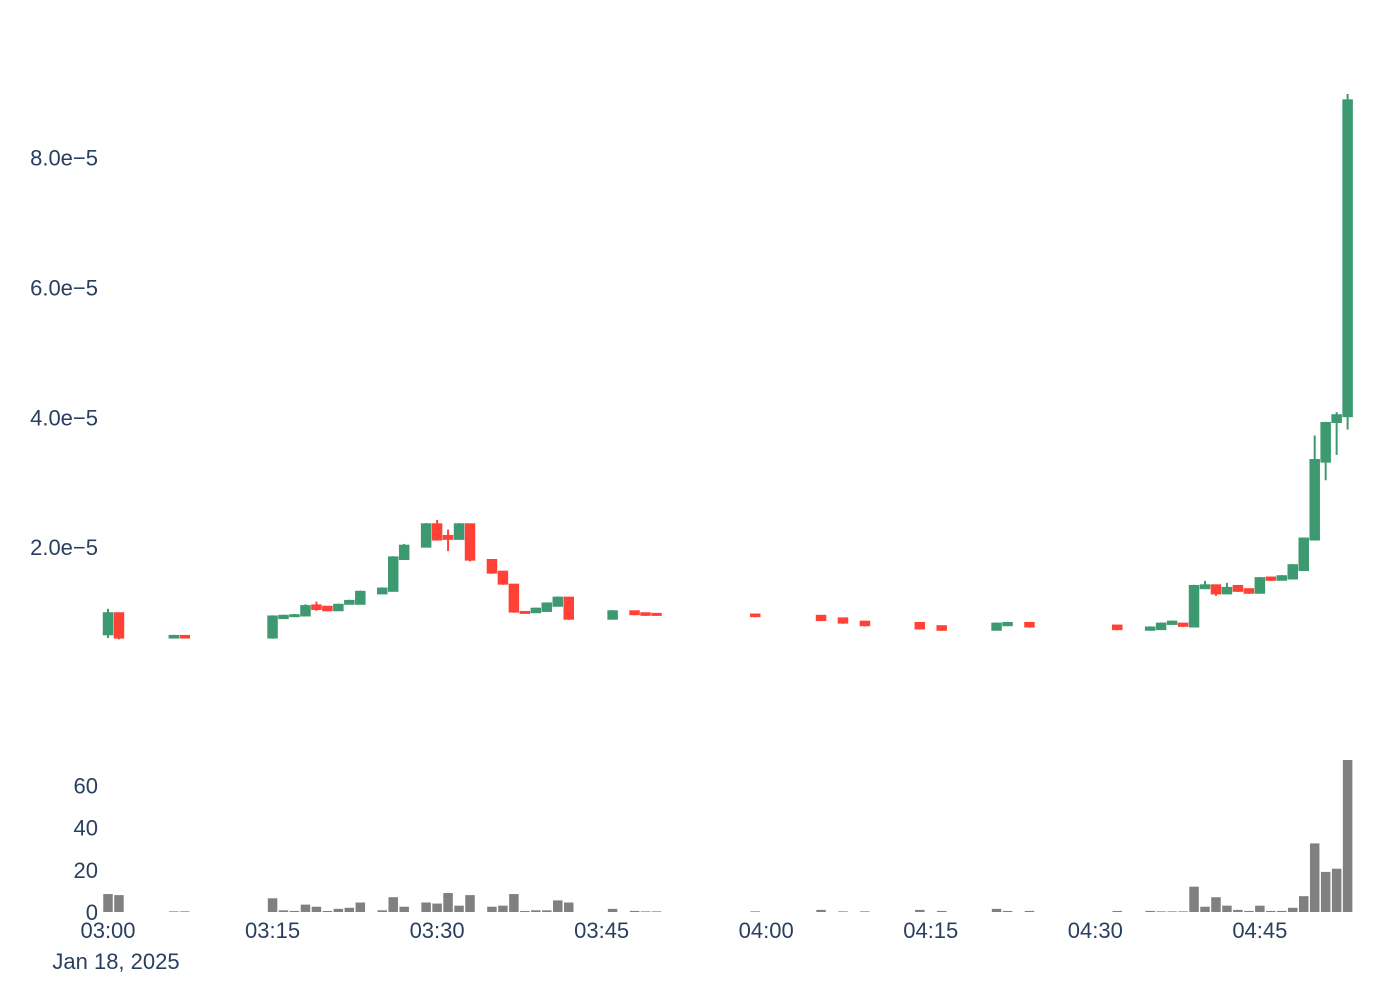 Image resolution: width=1400 pixels, height=1000 pixels. What do you see at coordinates (64, 158) in the screenshot?
I see `price-tick-label: 8.0e−5` at bounding box center [64, 158].